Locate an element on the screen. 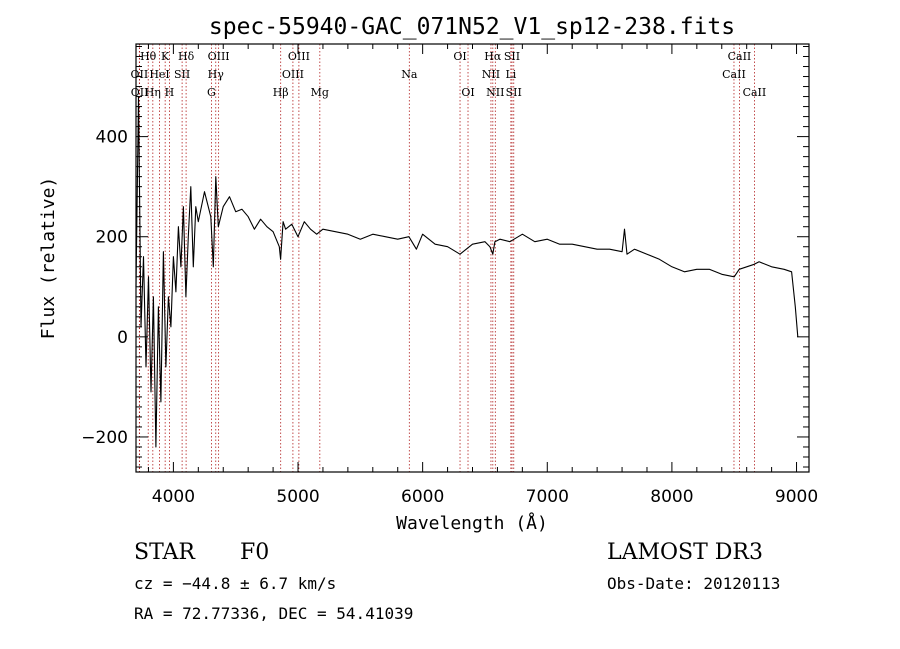 The width and height of the screenshot is (900, 649). spectral-line-label: Hγ is located at coordinates (216, 74).